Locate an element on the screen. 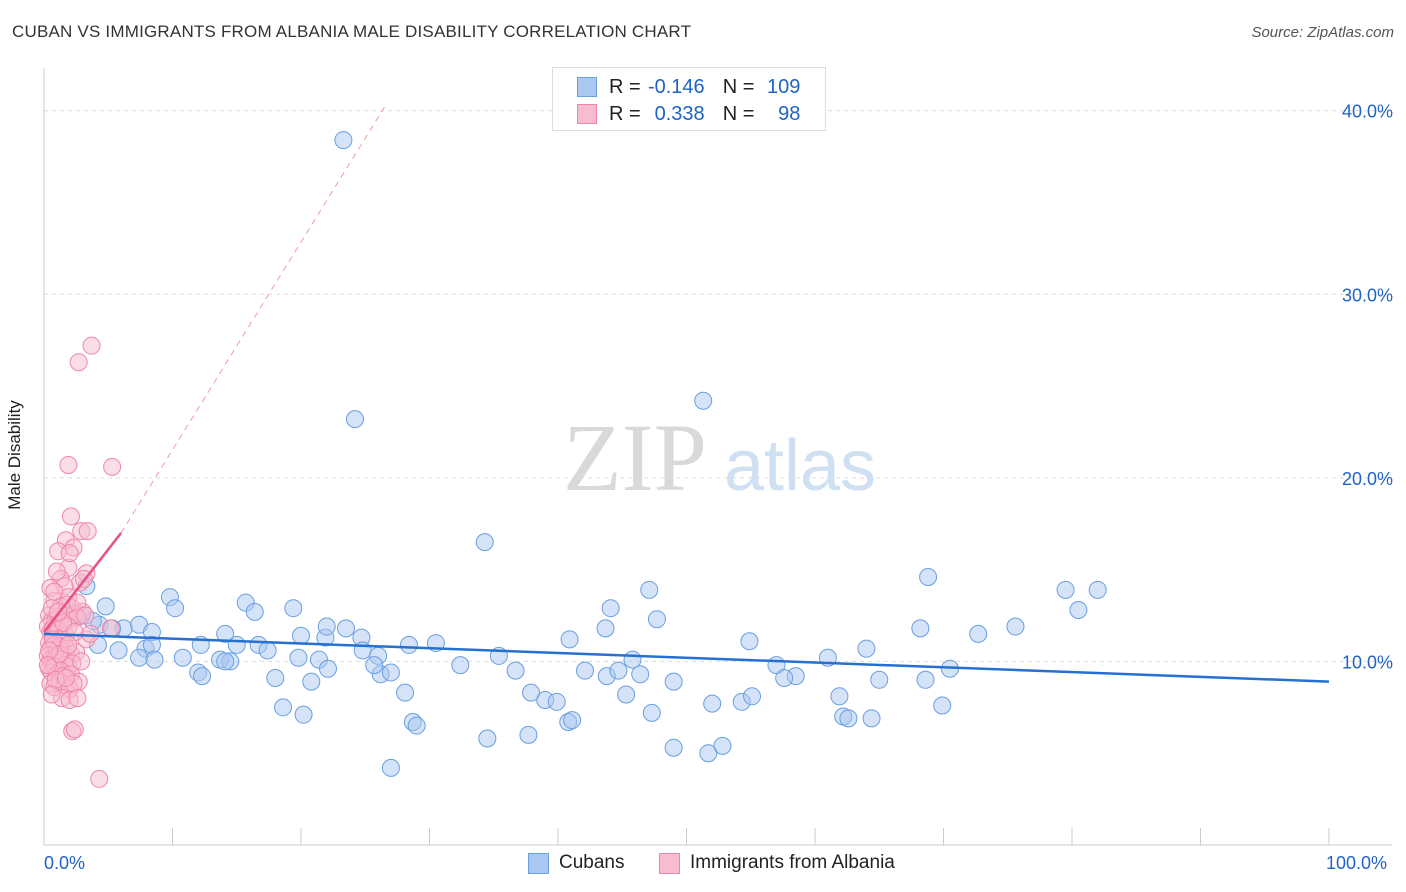  legend-label-cubans: Cubans is located at coordinates (592, 862).